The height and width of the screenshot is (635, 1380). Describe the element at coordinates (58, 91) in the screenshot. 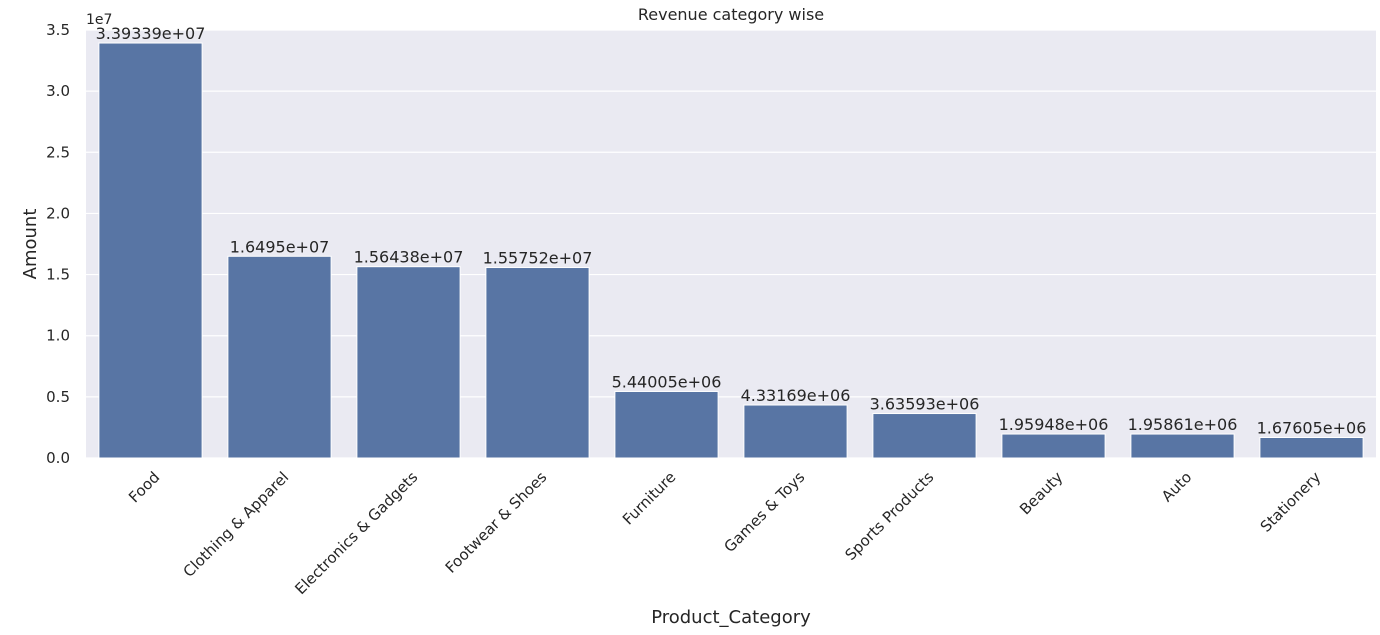

I see `y-tick-label: 3.0` at that location.